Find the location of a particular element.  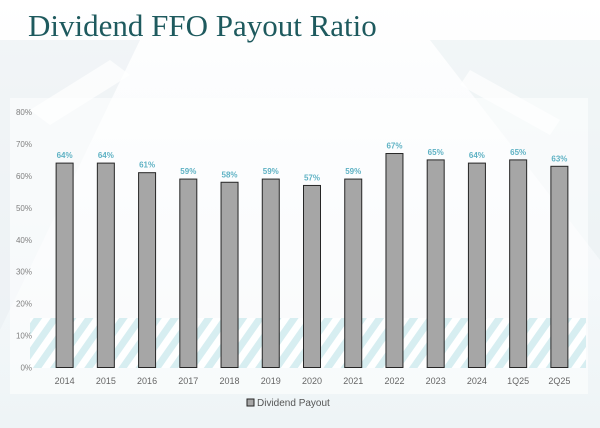

bar-value-label: 58% is located at coordinates (230, 174).